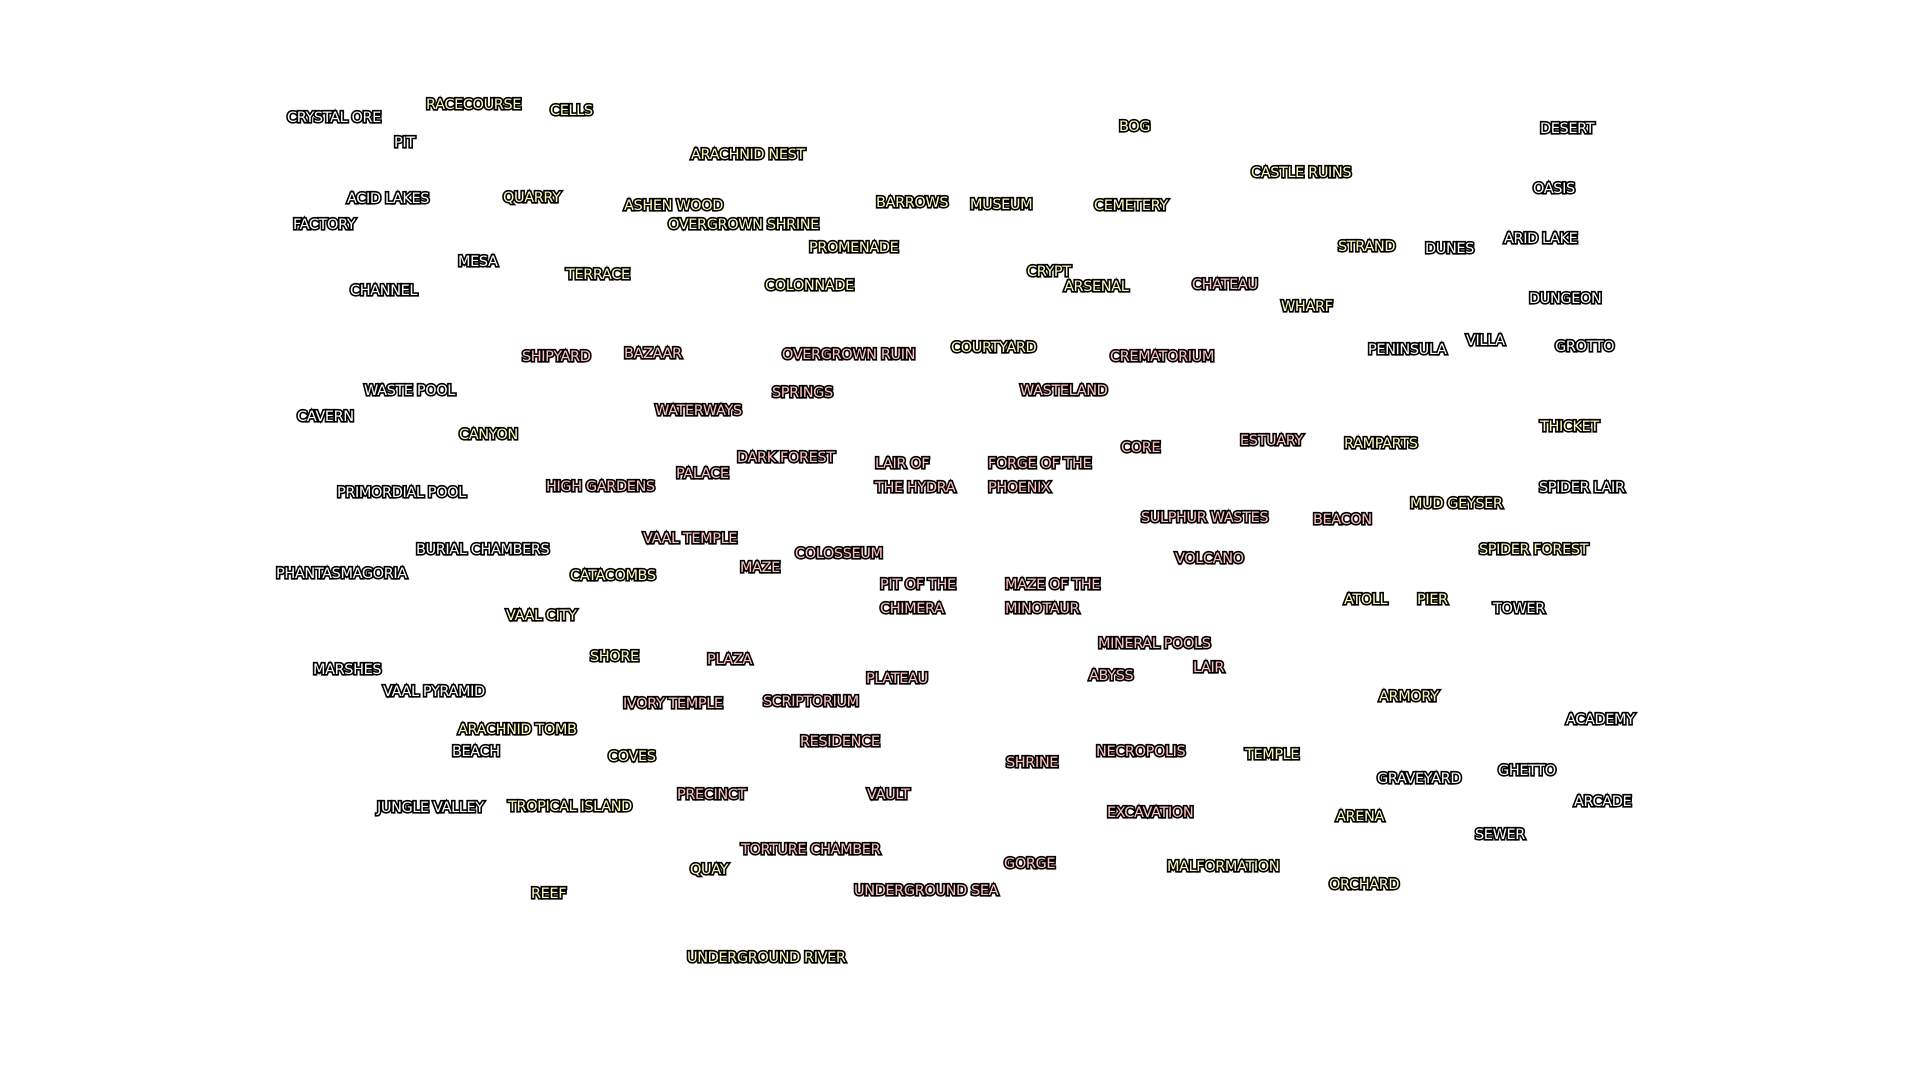  What do you see at coordinates (1360, 816) in the screenshot?
I see `map-node-arena: ARENA` at bounding box center [1360, 816].